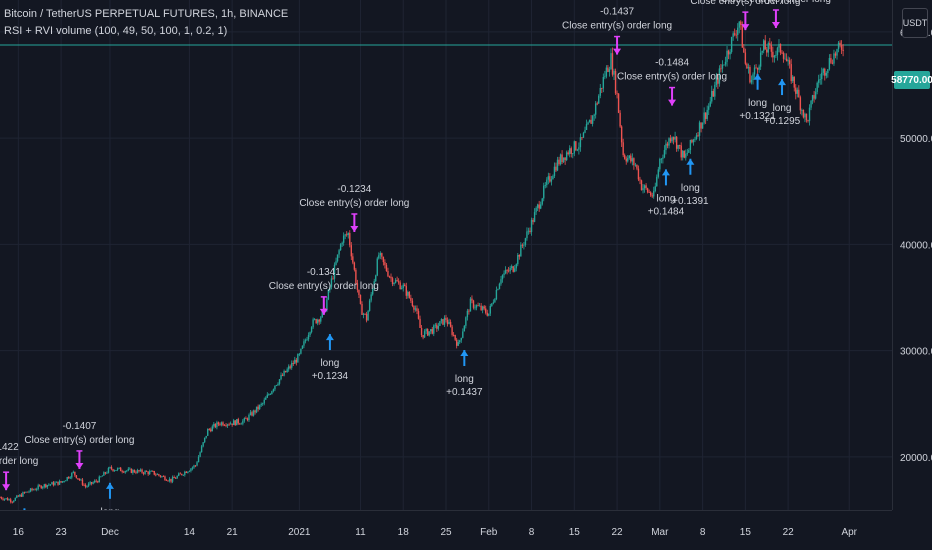  What do you see at coordinates (79, 440) in the screenshot?
I see `exit-label: Close entry(s) order long` at bounding box center [79, 440].